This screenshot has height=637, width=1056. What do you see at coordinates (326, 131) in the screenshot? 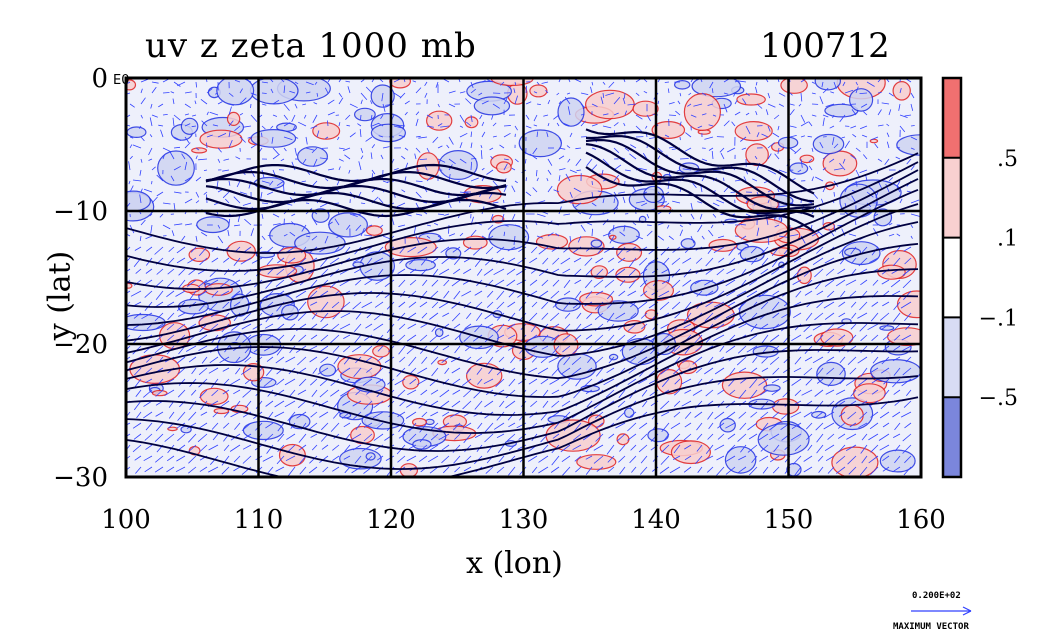
I see `positive-vorticity-contour` at bounding box center [326, 131].